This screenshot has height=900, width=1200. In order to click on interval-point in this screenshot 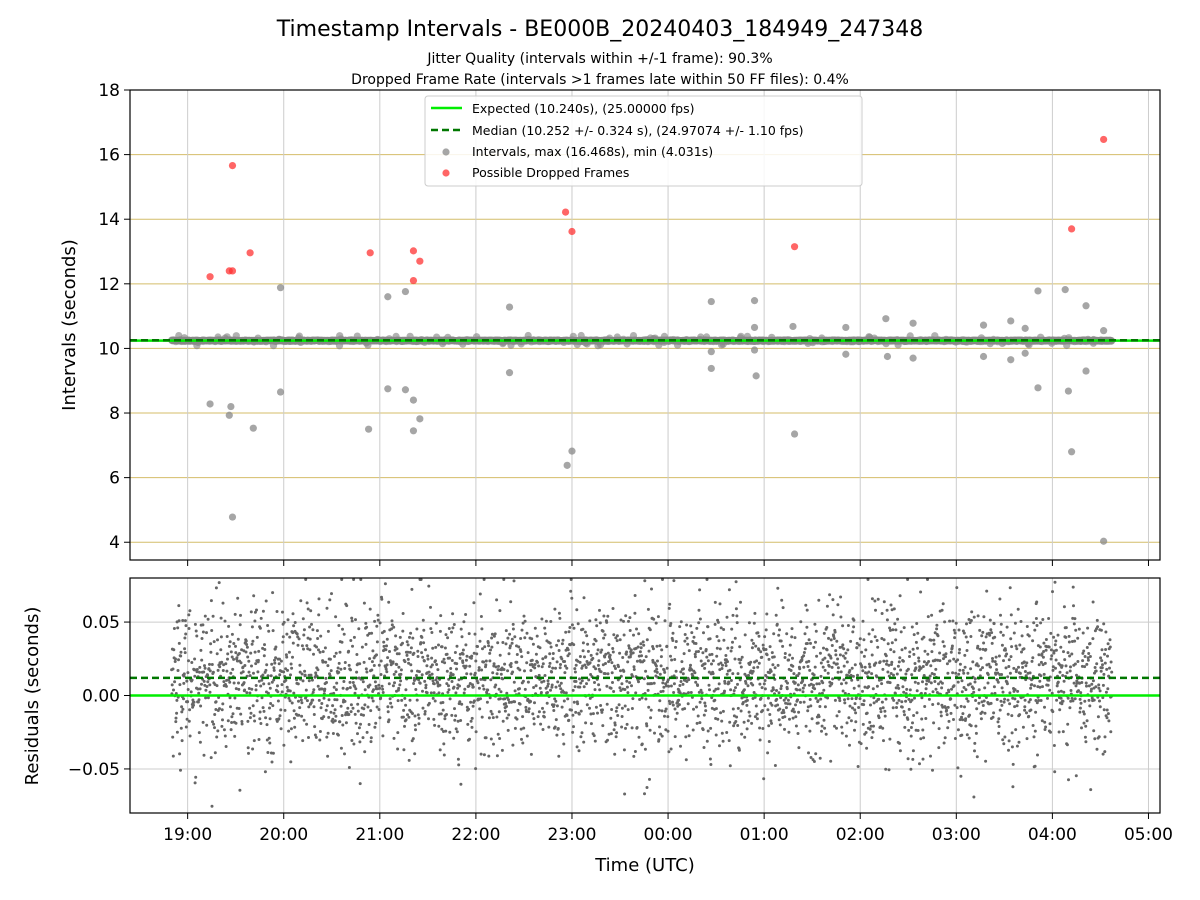, I will do `click(236, 336)`.